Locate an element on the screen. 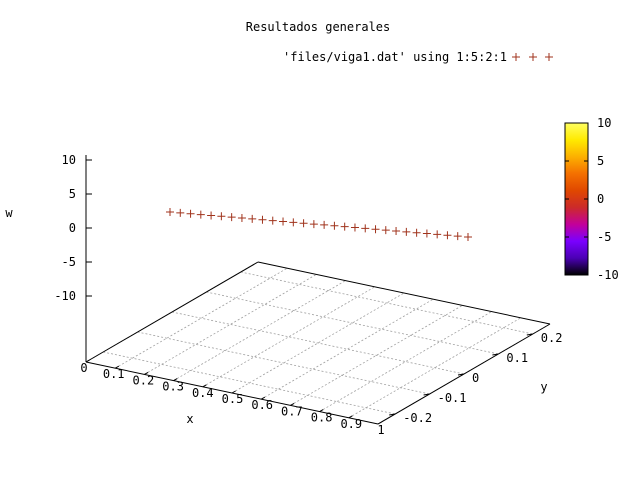  colorbar-tick-label: -5 is located at coordinates (604, 237).